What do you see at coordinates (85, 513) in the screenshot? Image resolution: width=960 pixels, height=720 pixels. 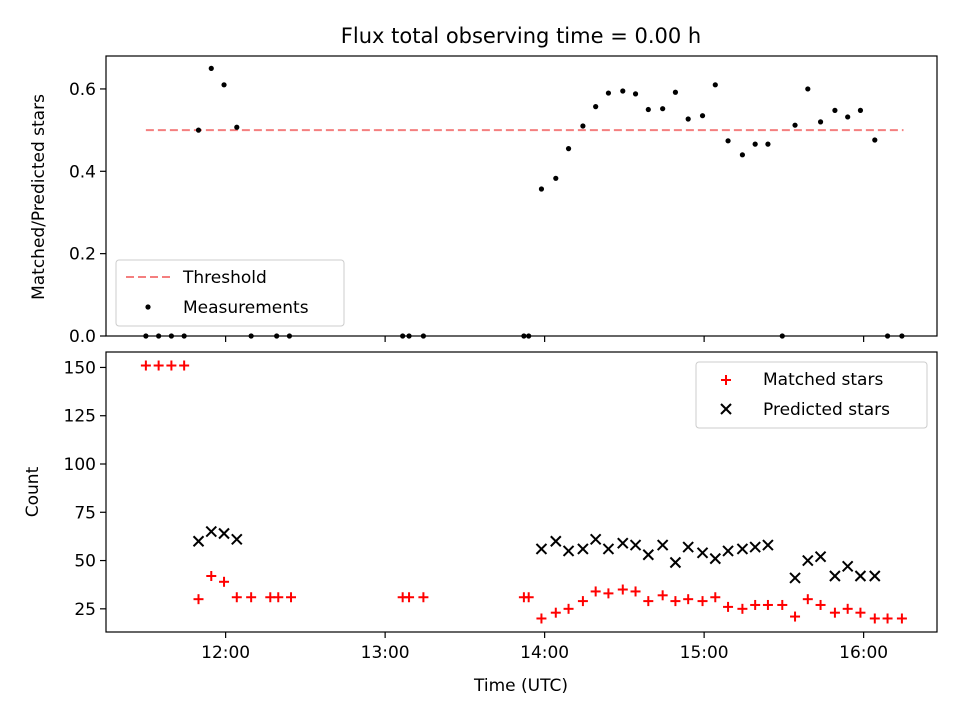 I see `bottom-y-tick-label: 75` at bounding box center [85, 513].